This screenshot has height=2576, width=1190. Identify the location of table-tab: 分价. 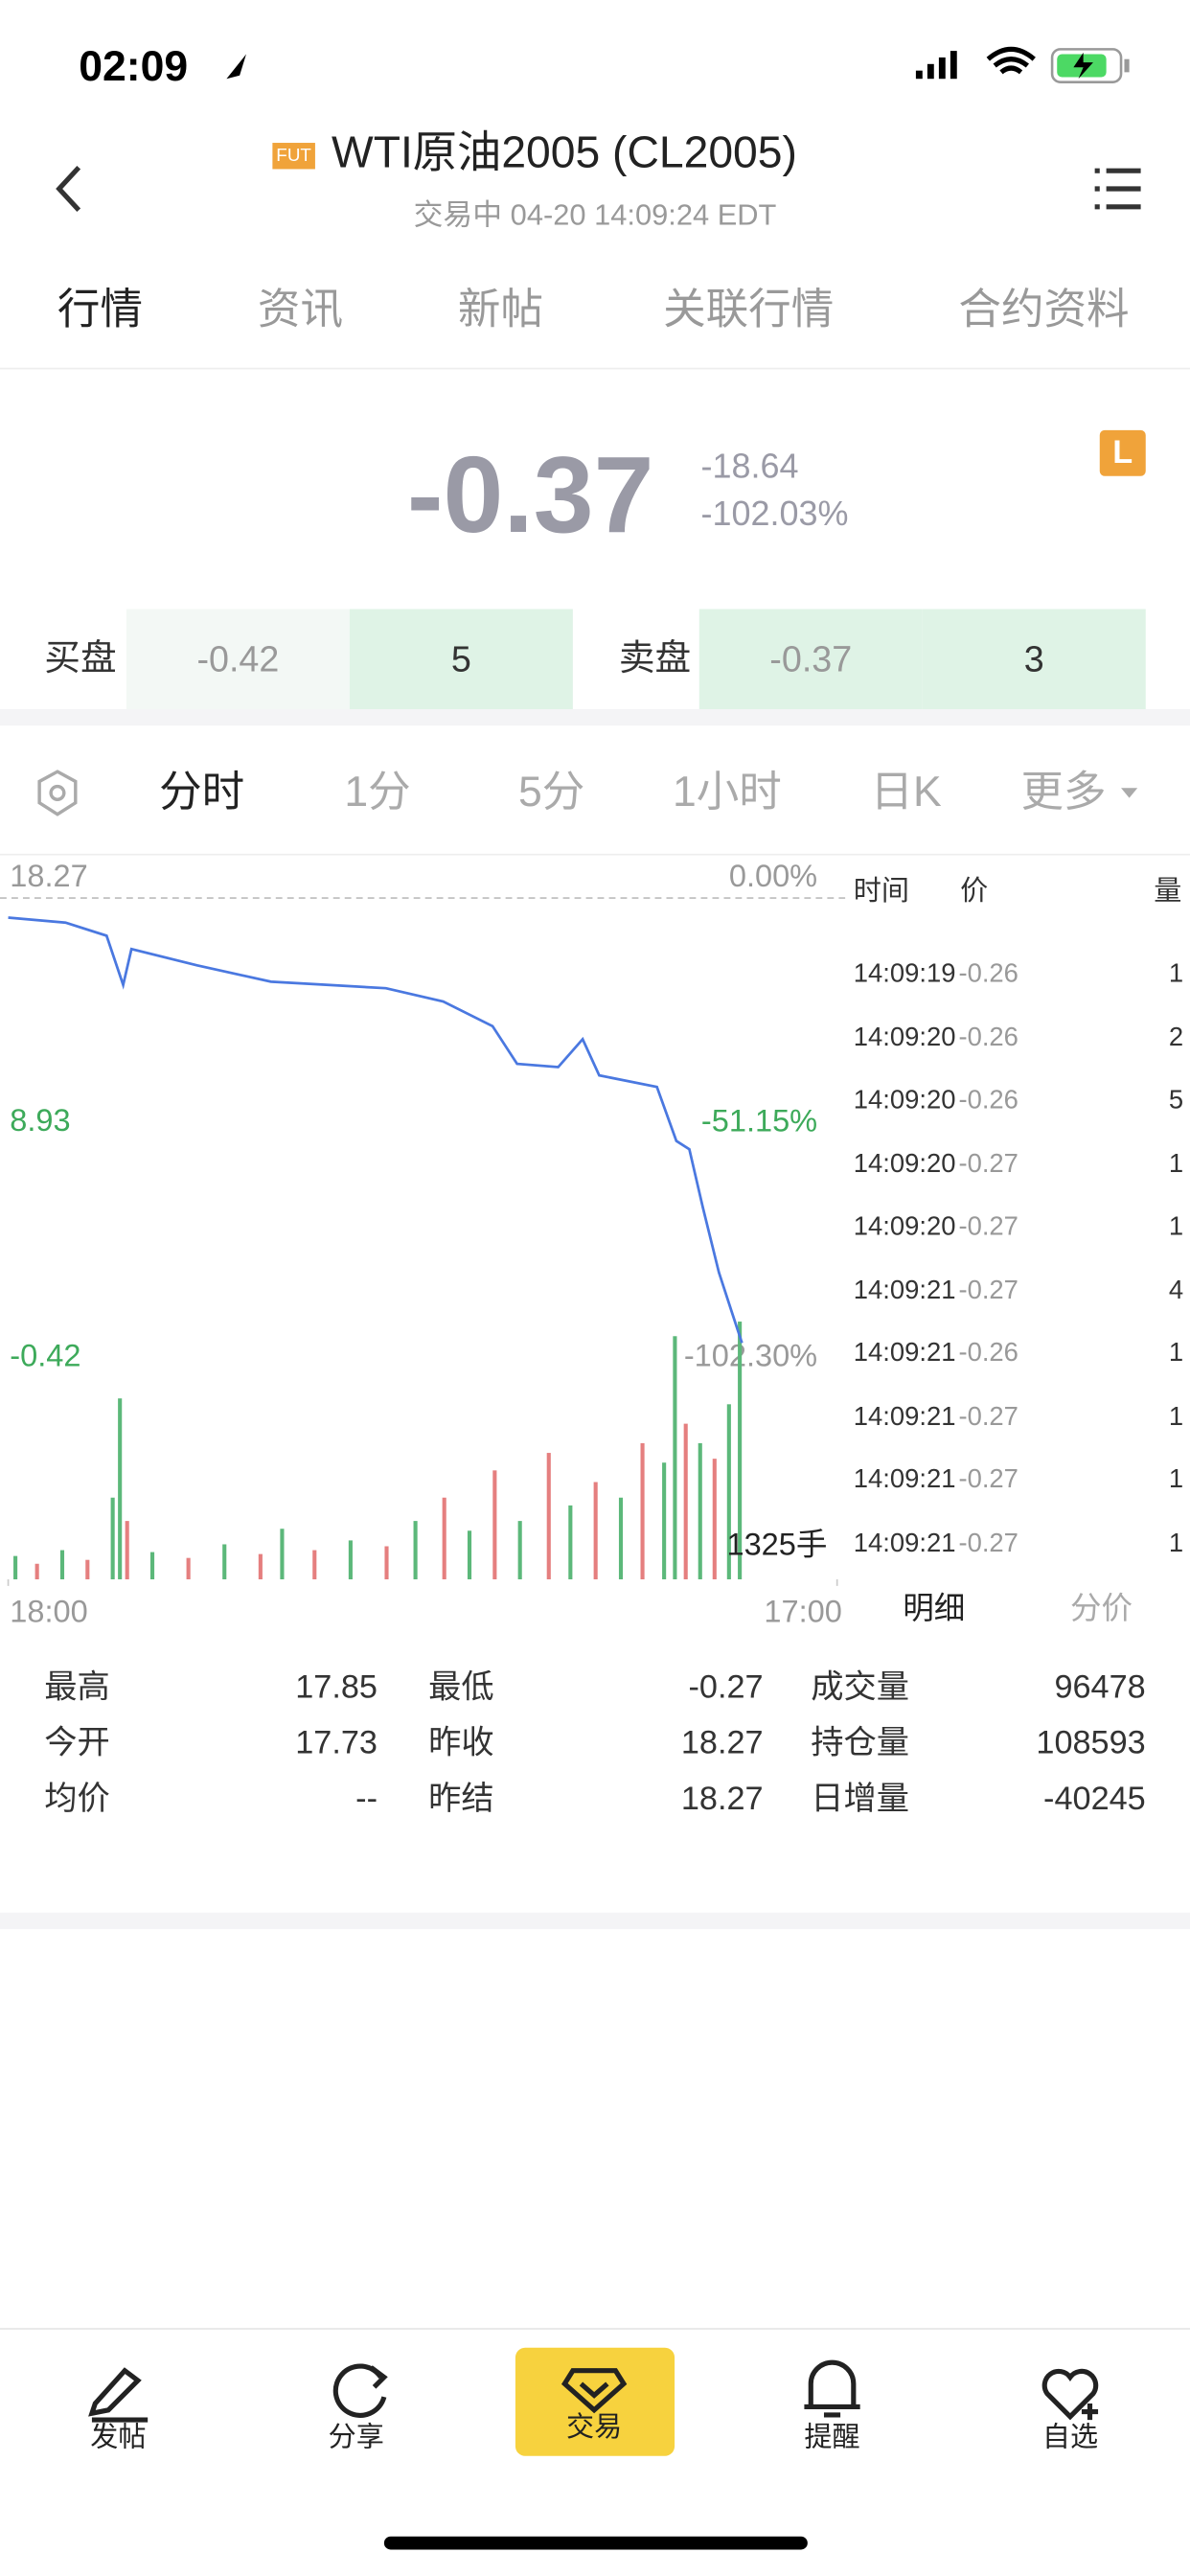
(1101, 1609).